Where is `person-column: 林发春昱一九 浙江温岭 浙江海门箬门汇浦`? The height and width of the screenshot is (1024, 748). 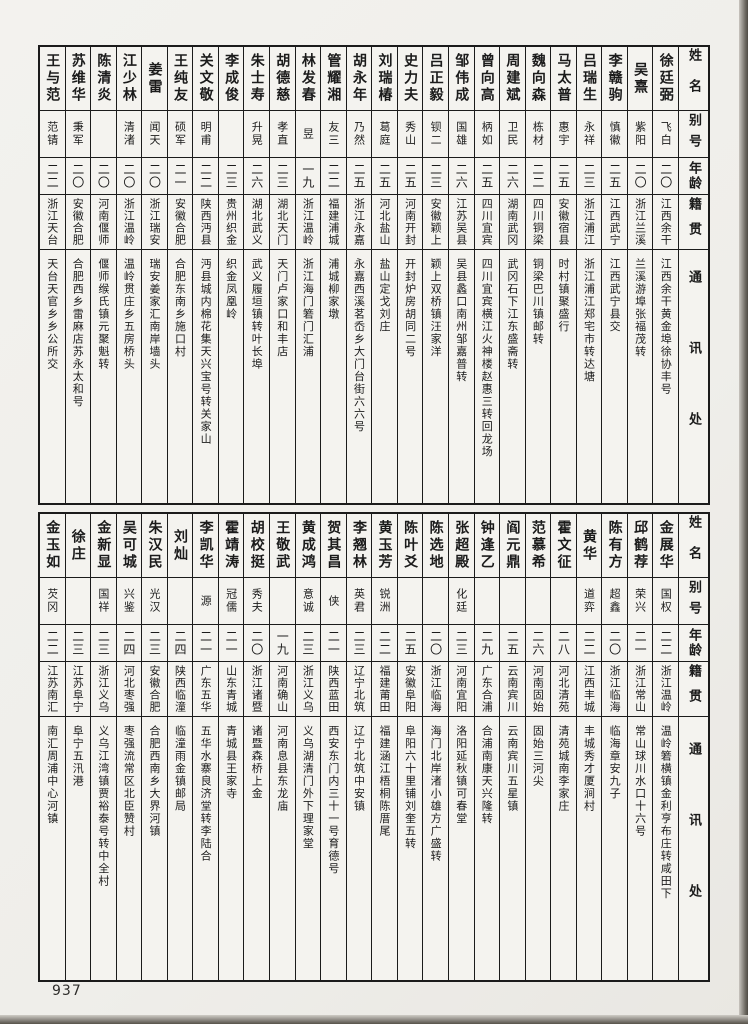
person-column: 林发春昱一九 浙江温岭 浙江海门箬门汇浦 is located at coordinates (307, 275).